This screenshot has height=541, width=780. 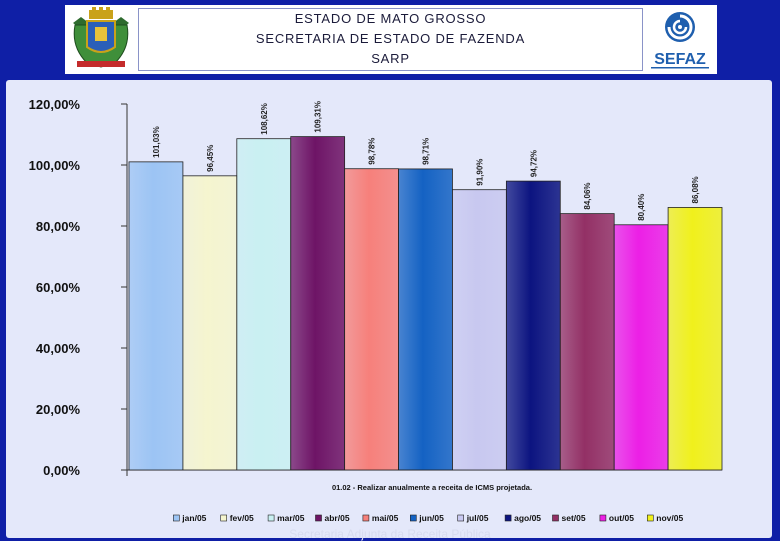 I want to click on coat-of-arms-icon, so click(x=101, y=37).